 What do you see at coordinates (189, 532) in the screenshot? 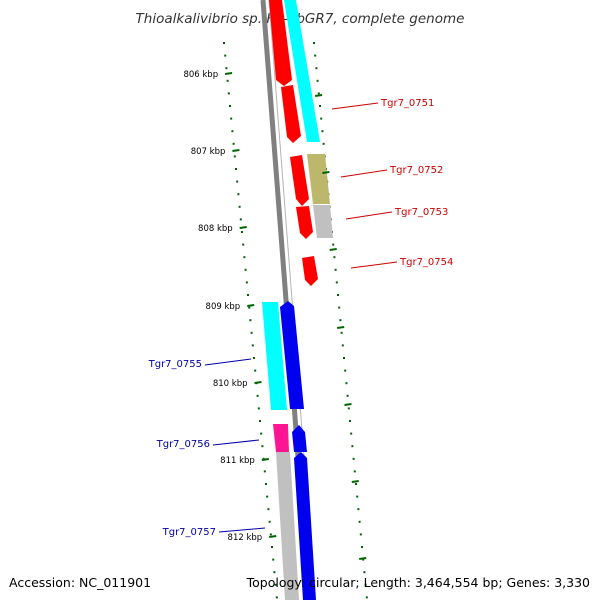
I see `gene-label: Tgr7_0757` at bounding box center [189, 532].